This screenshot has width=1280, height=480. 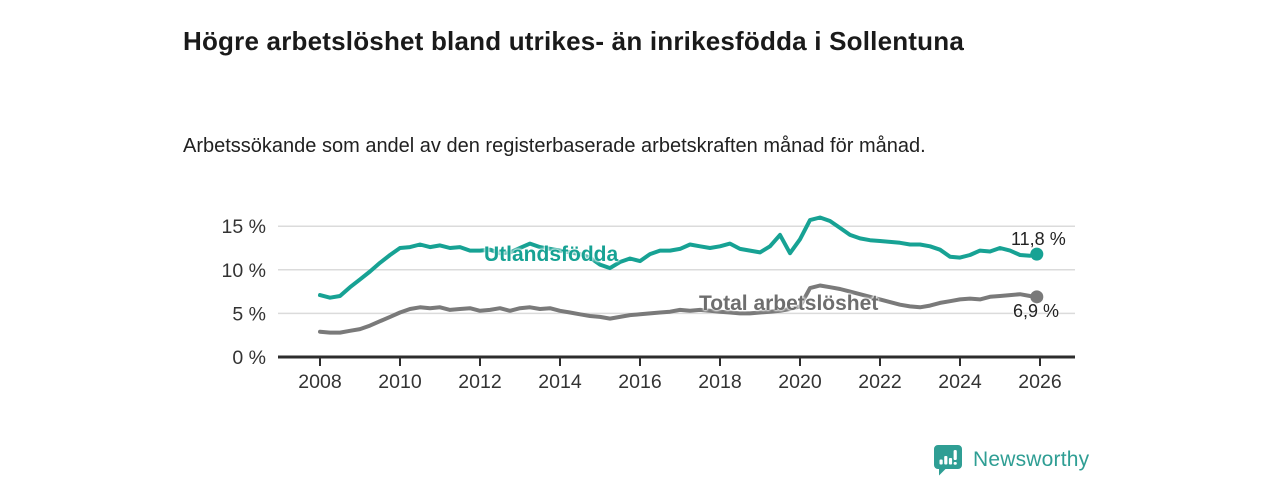 I want to click on x-tick-label: 2020, so click(x=800, y=382).